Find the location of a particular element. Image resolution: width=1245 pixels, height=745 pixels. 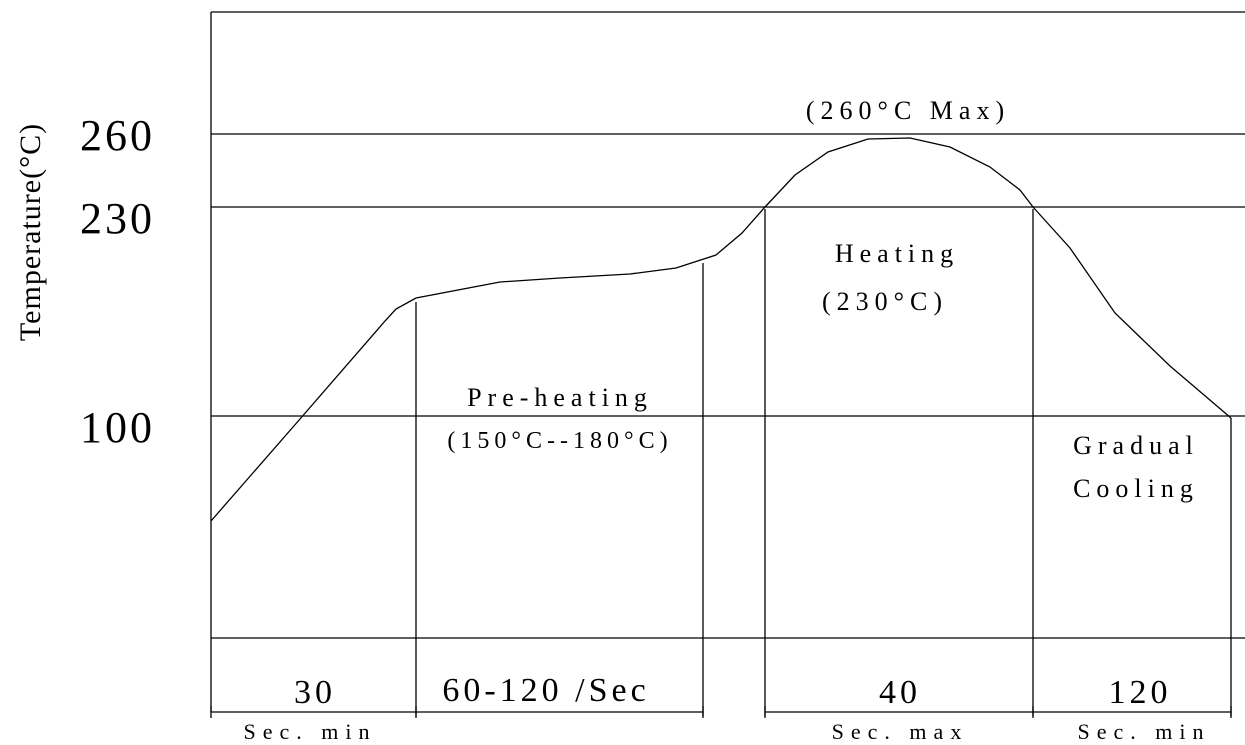

cooling-label-line2: Cooling is located at coordinates (1136, 488).